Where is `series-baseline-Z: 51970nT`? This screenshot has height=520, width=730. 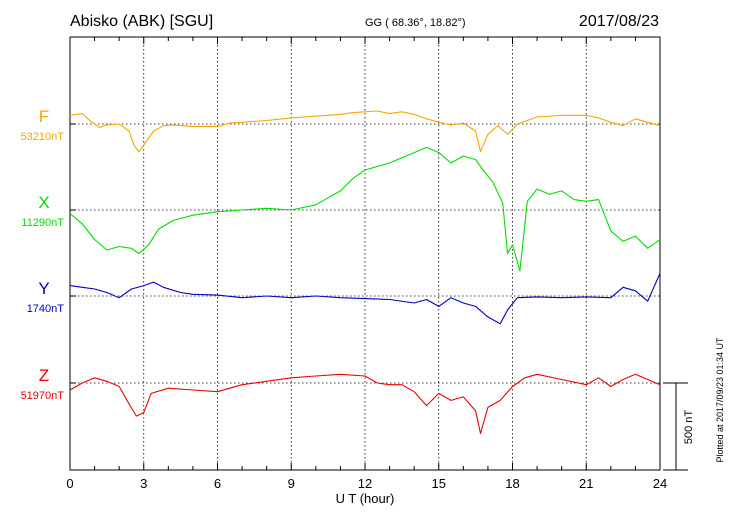 series-baseline-Z: 51970nT is located at coordinates (43, 396).